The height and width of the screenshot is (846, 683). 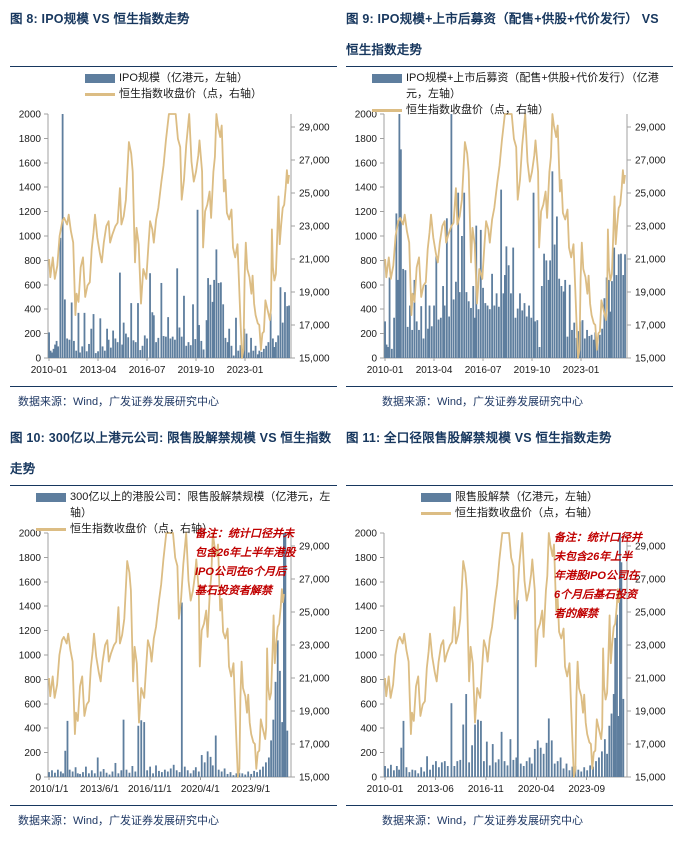 What do you see at coordinates (526, 497) in the screenshot?
I see `bar-series-label: 限售股解禁（亿港元，左轴）` at bounding box center [526, 497].